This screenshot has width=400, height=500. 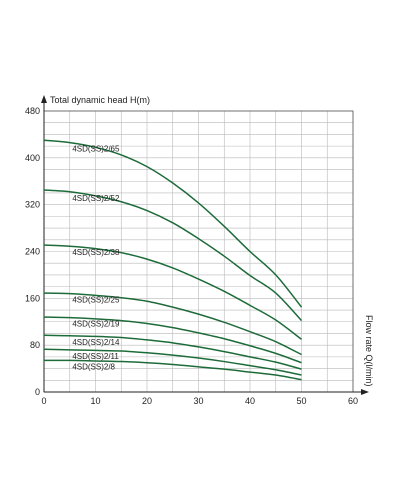 What do you see at coordinates (353, 401) in the screenshot?
I see `x-tick-label: 60` at bounding box center [353, 401].